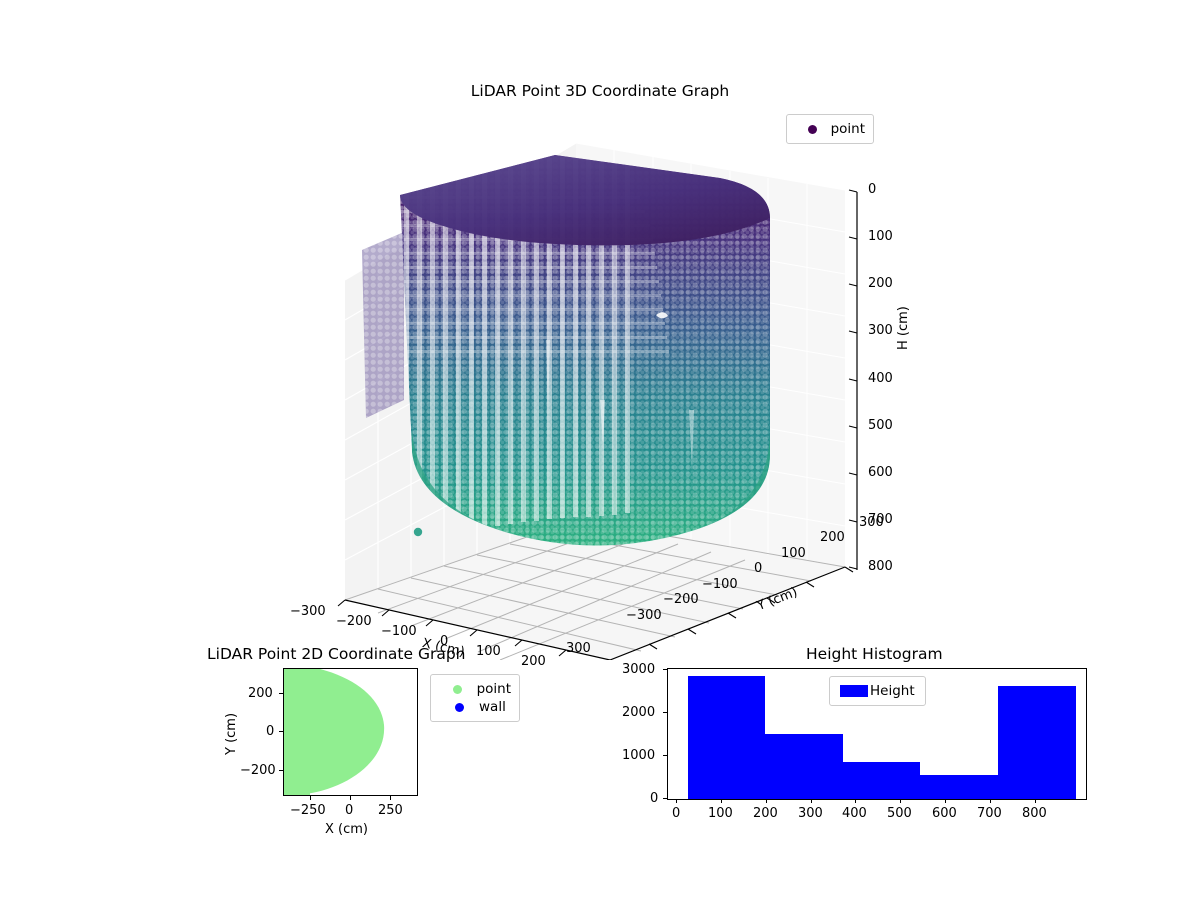 The image size is (1200, 900). Describe the element at coordinates (676, 813) in the screenshot. I see `histogram-xtick-label: 0` at that location.